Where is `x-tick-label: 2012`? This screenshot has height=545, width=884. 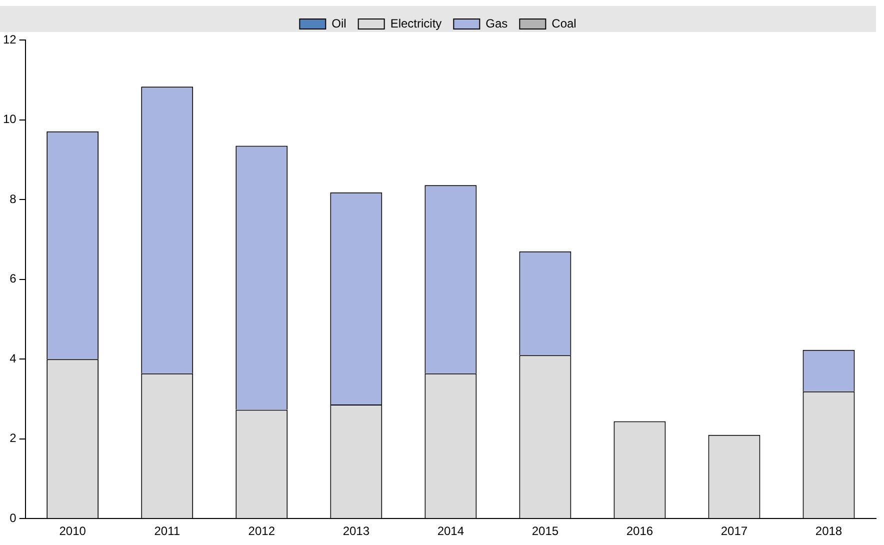
x-tick-label: 2012 is located at coordinates (262, 531).